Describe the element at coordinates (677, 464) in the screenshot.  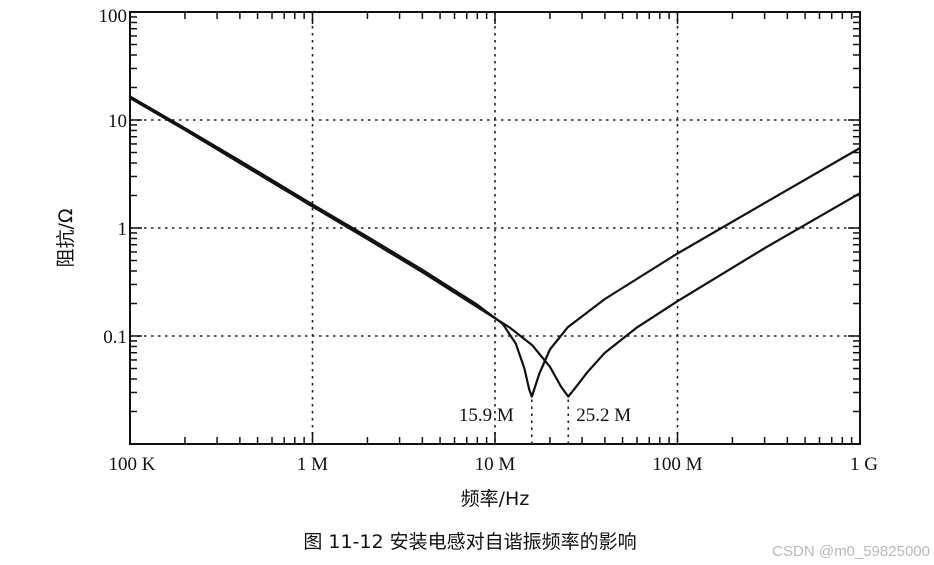
I see `x-tick-label: 100 M` at that location.